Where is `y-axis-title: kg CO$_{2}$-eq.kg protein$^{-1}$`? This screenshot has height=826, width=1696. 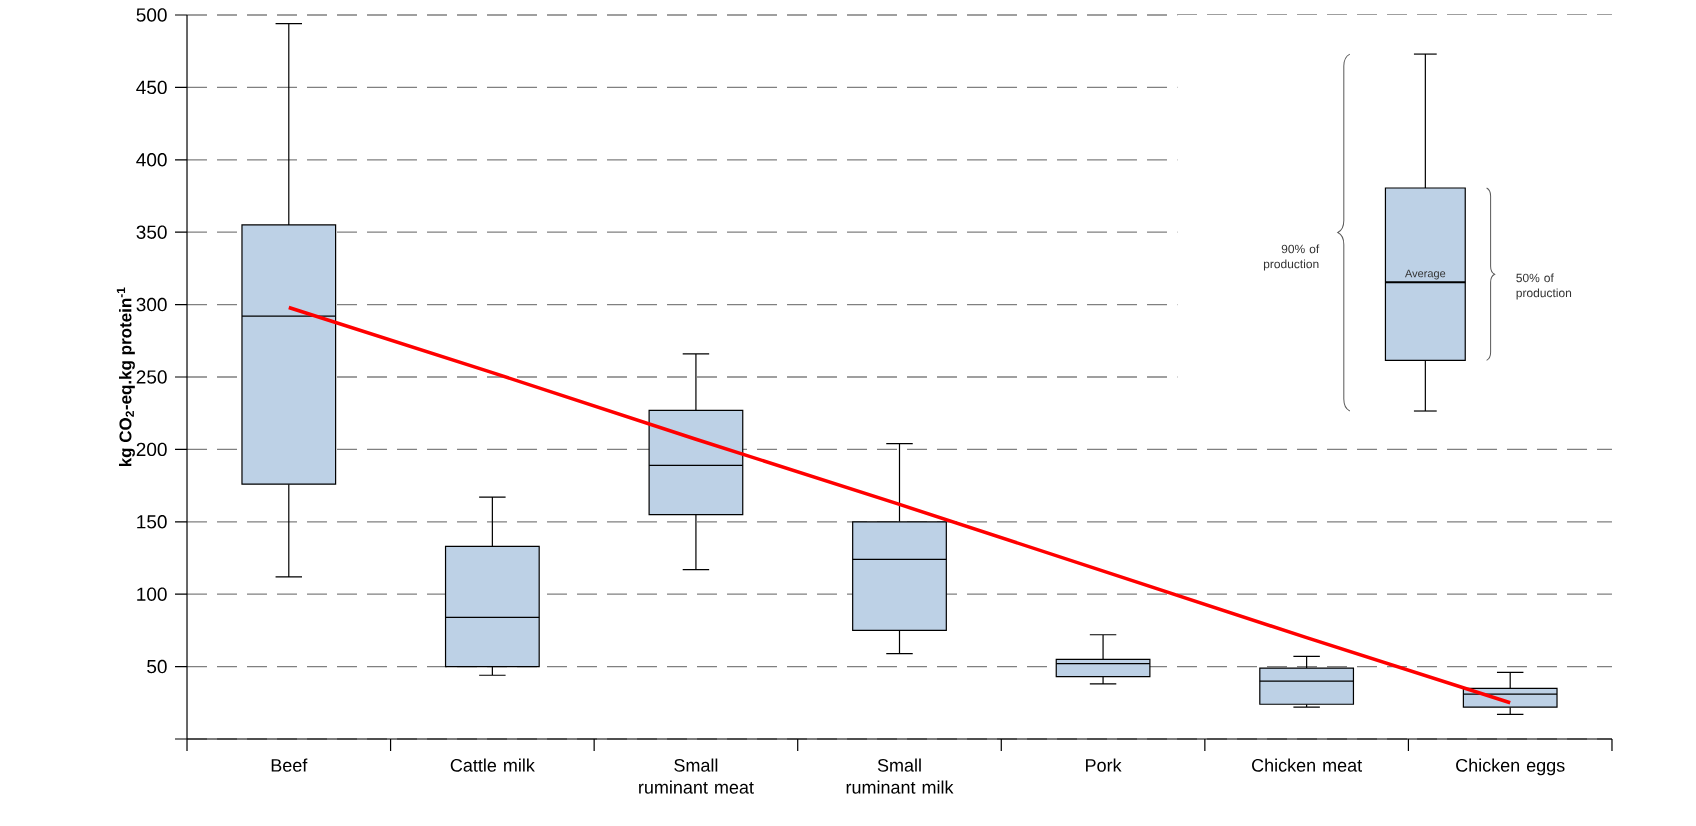 y-axis-title: kg CO$_{2}$-eq.kg protein$^{-1}$ is located at coordinates (125, 377).